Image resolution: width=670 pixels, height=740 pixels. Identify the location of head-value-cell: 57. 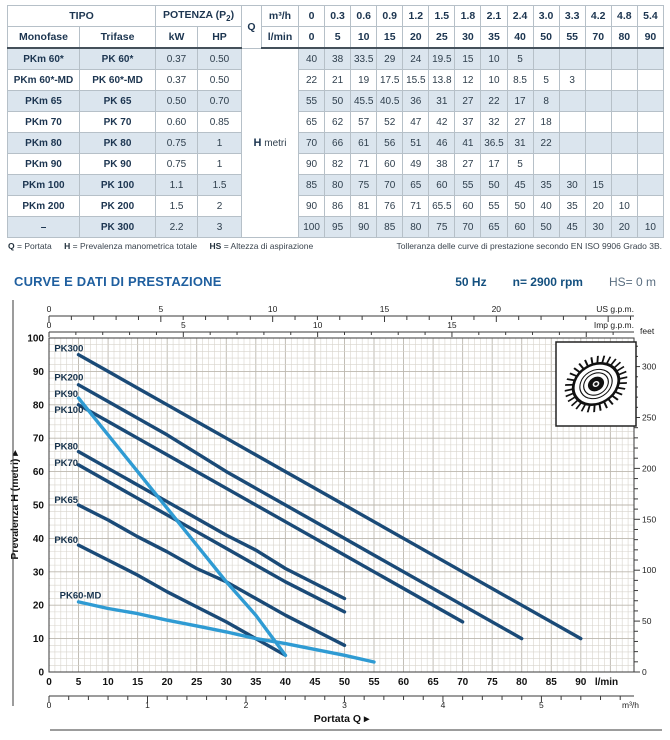
(364, 122).